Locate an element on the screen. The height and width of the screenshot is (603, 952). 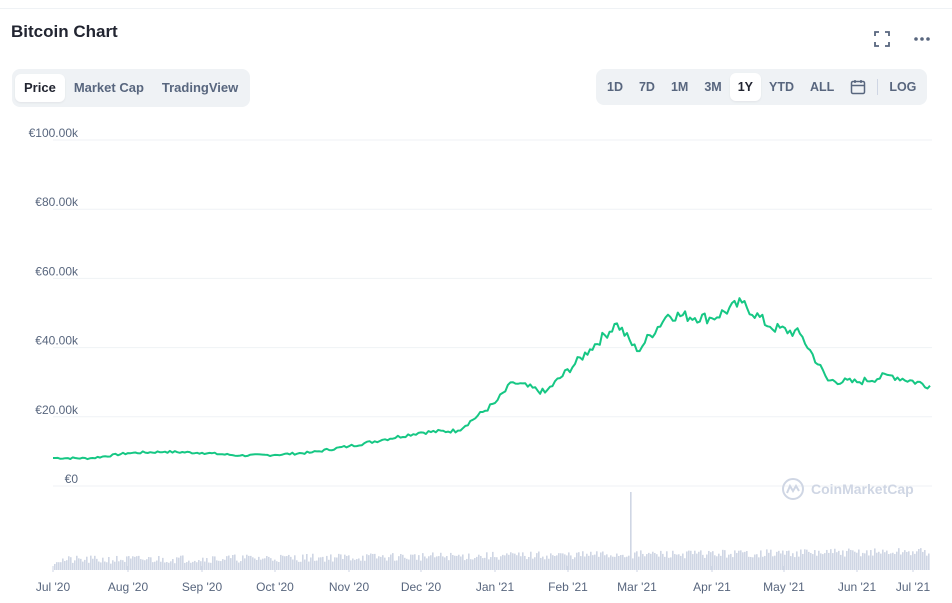
more-icon is located at coordinates (922, 39).